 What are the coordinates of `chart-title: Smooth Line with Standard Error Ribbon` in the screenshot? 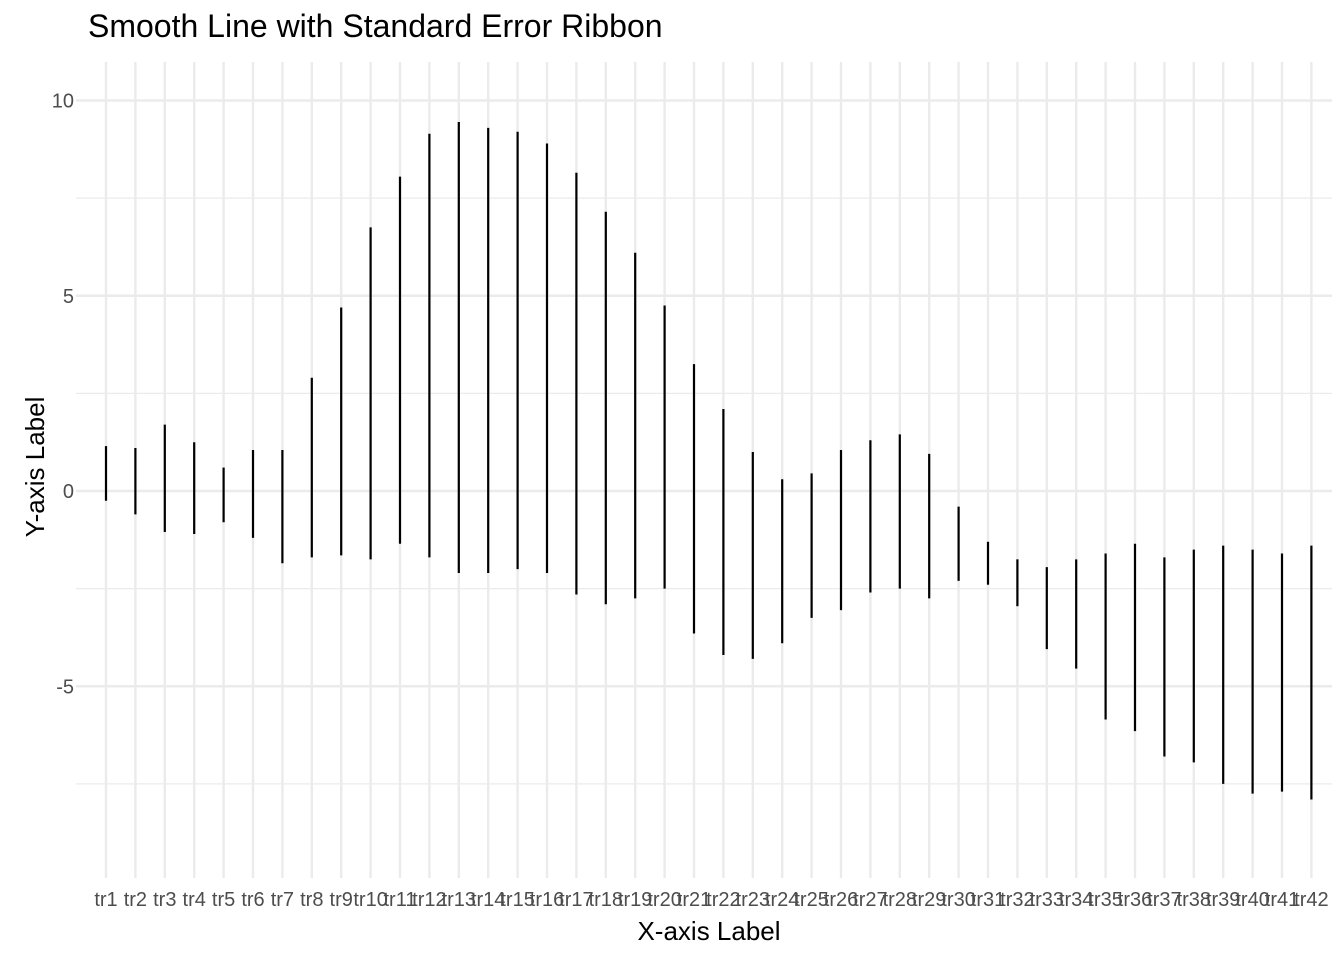 It's located at (375, 26).